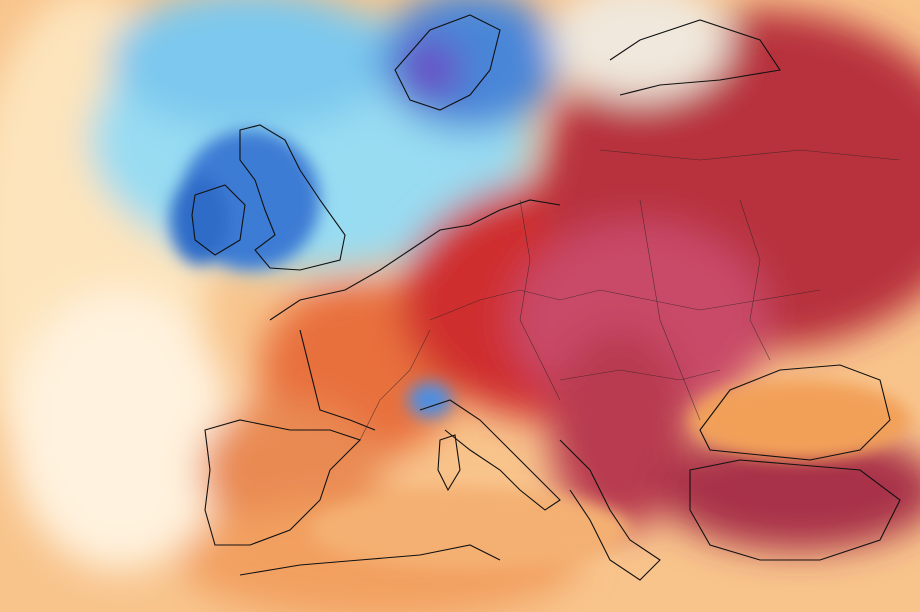 Image resolution: width=920 pixels, height=612 pixels. What do you see at coordinates (695, 57) in the screenshot?
I see `baltic-coast` at bounding box center [695, 57].